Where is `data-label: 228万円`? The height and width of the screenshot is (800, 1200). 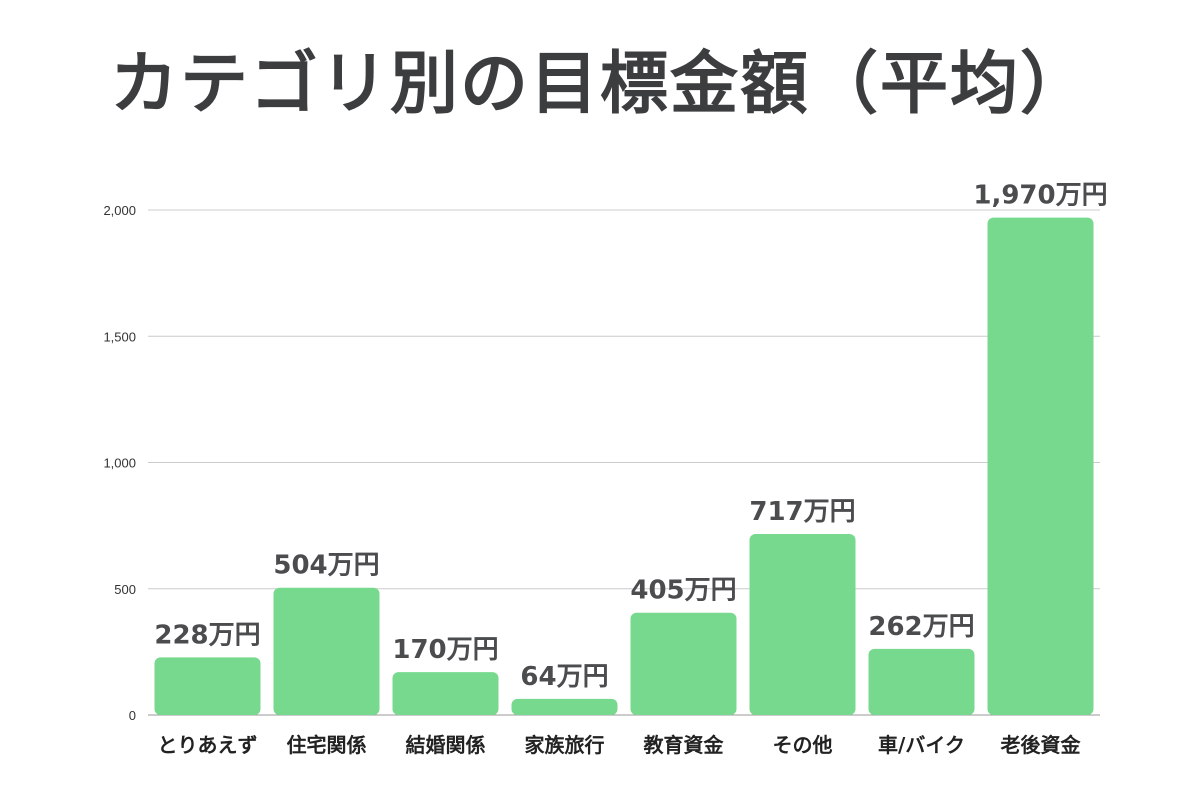
data-label: 228万円 is located at coordinates (207, 635).